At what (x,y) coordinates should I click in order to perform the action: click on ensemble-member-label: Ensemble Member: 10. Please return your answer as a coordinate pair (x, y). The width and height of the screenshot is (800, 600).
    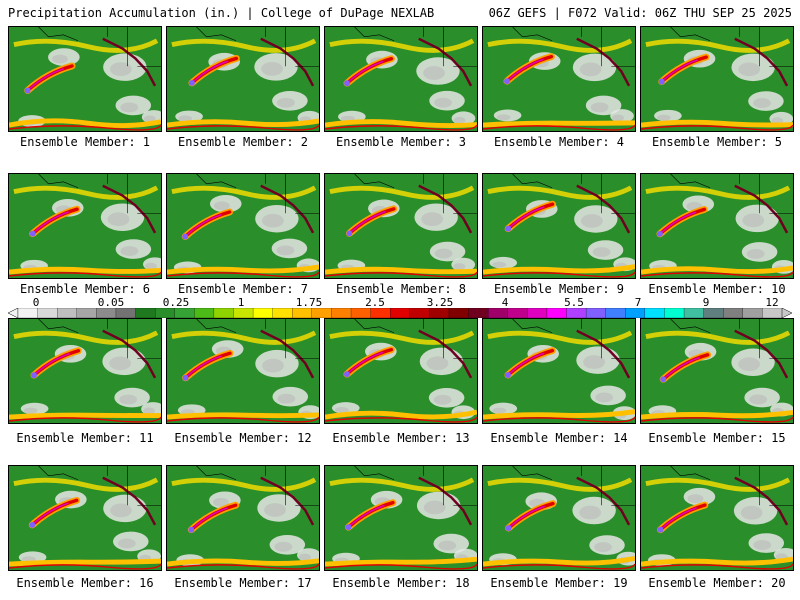
    Looking at the image, I should click on (717, 289).